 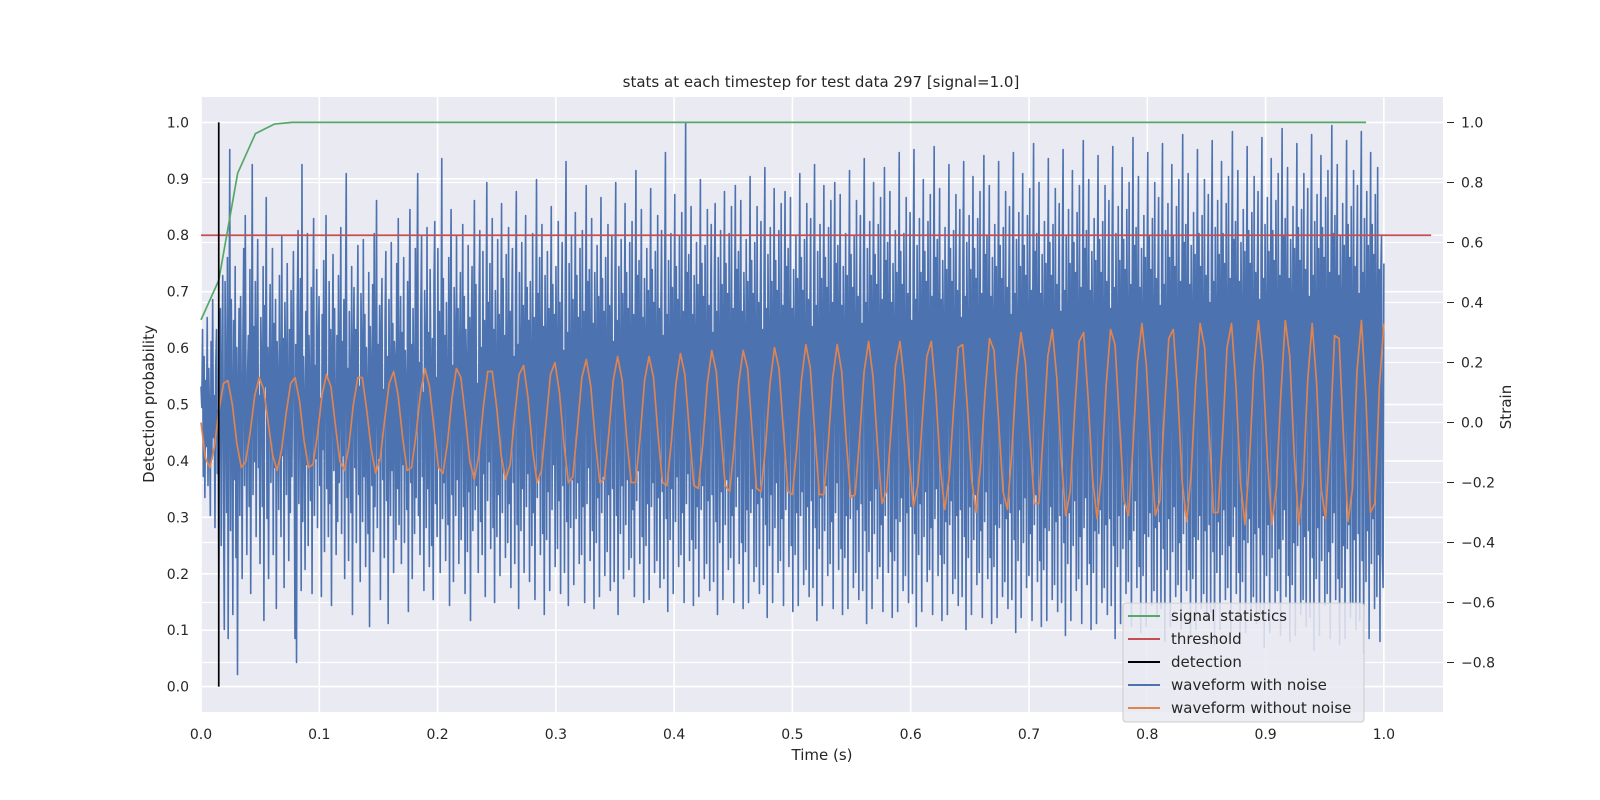 I want to click on legend-item: threshold, so click(x=1185, y=639).